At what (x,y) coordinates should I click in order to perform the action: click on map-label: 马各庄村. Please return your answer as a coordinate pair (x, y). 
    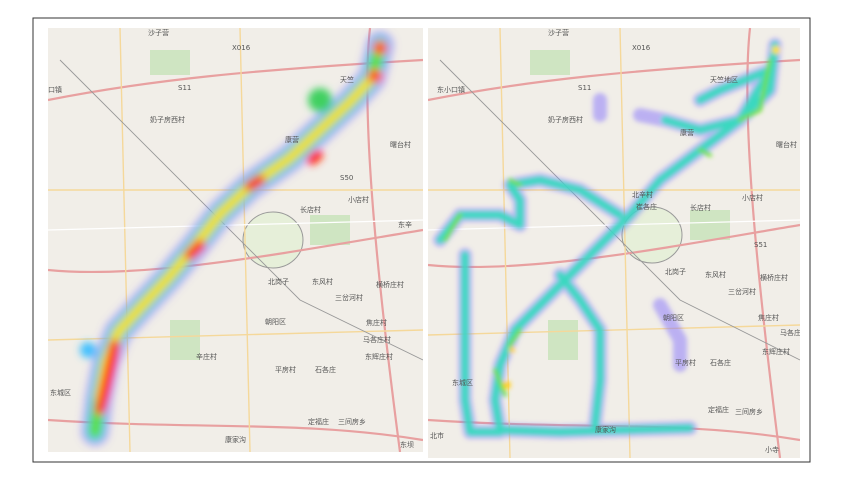
    Looking at the image, I should click on (377, 339).